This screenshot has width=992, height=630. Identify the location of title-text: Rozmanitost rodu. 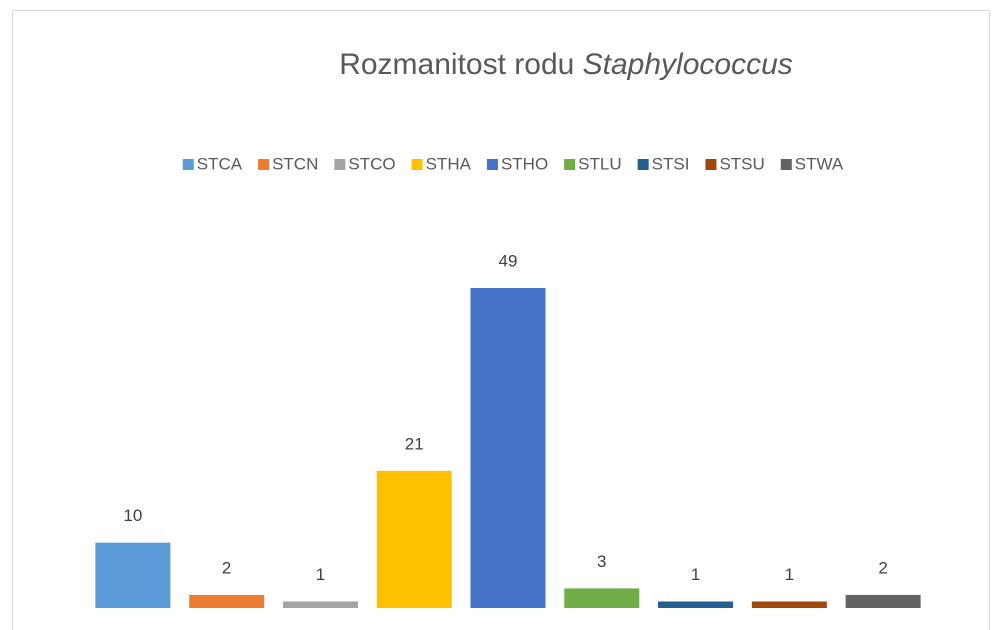
(456, 64).